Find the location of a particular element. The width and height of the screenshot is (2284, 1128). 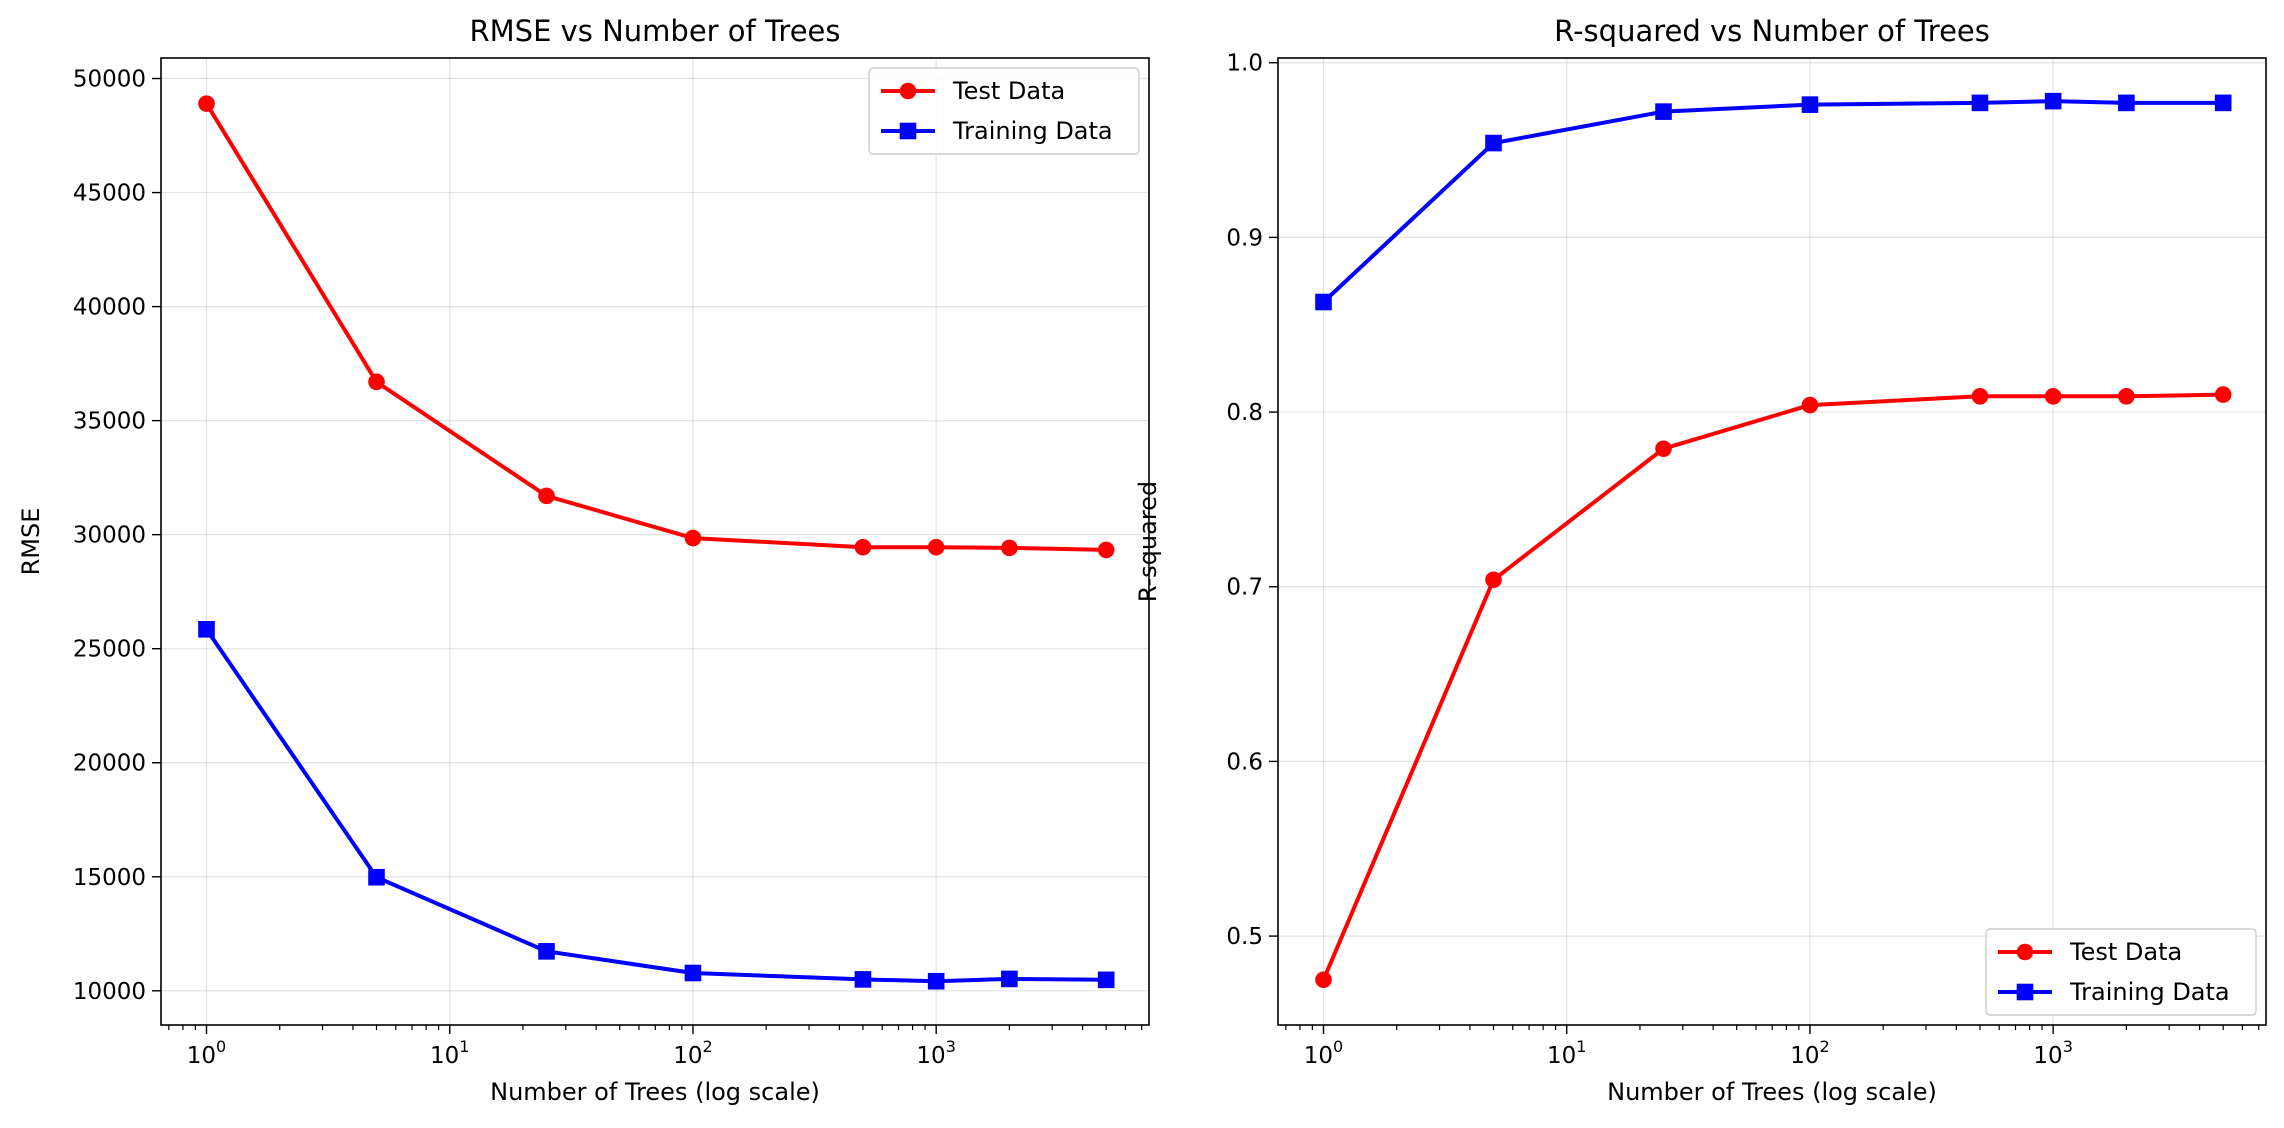

y-tick-label: 40000 is located at coordinates (109, 308).